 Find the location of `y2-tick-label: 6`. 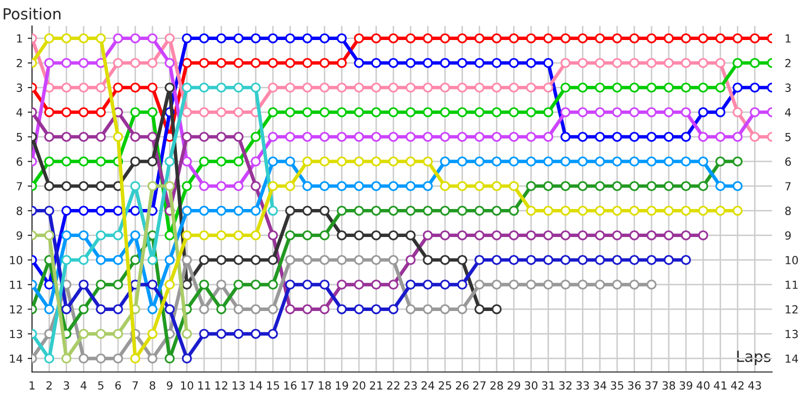

y2-tick-label: 6 is located at coordinates (788, 161).